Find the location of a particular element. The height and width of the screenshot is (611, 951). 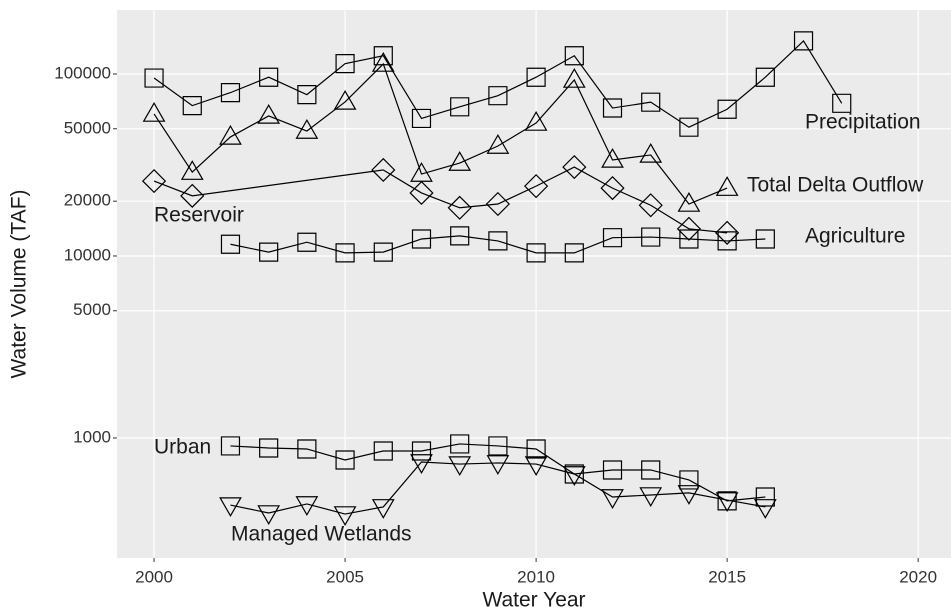

x-tick-label: 2020 is located at coordinates (918, 576).